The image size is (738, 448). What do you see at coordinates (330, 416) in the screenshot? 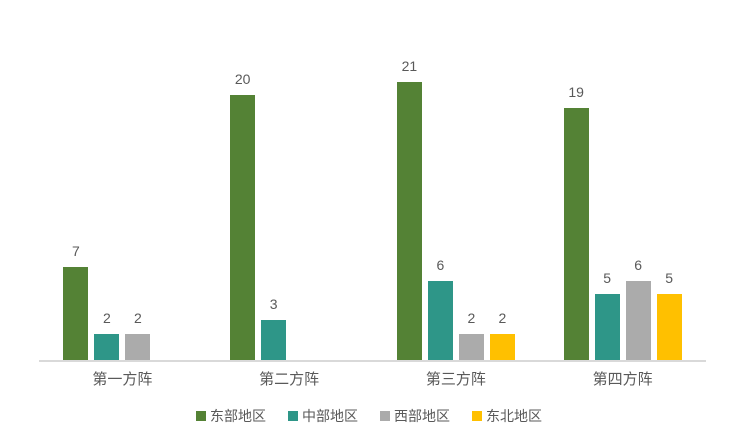
I see `legend-label: 中部地区` at bounding box center [330, 416].